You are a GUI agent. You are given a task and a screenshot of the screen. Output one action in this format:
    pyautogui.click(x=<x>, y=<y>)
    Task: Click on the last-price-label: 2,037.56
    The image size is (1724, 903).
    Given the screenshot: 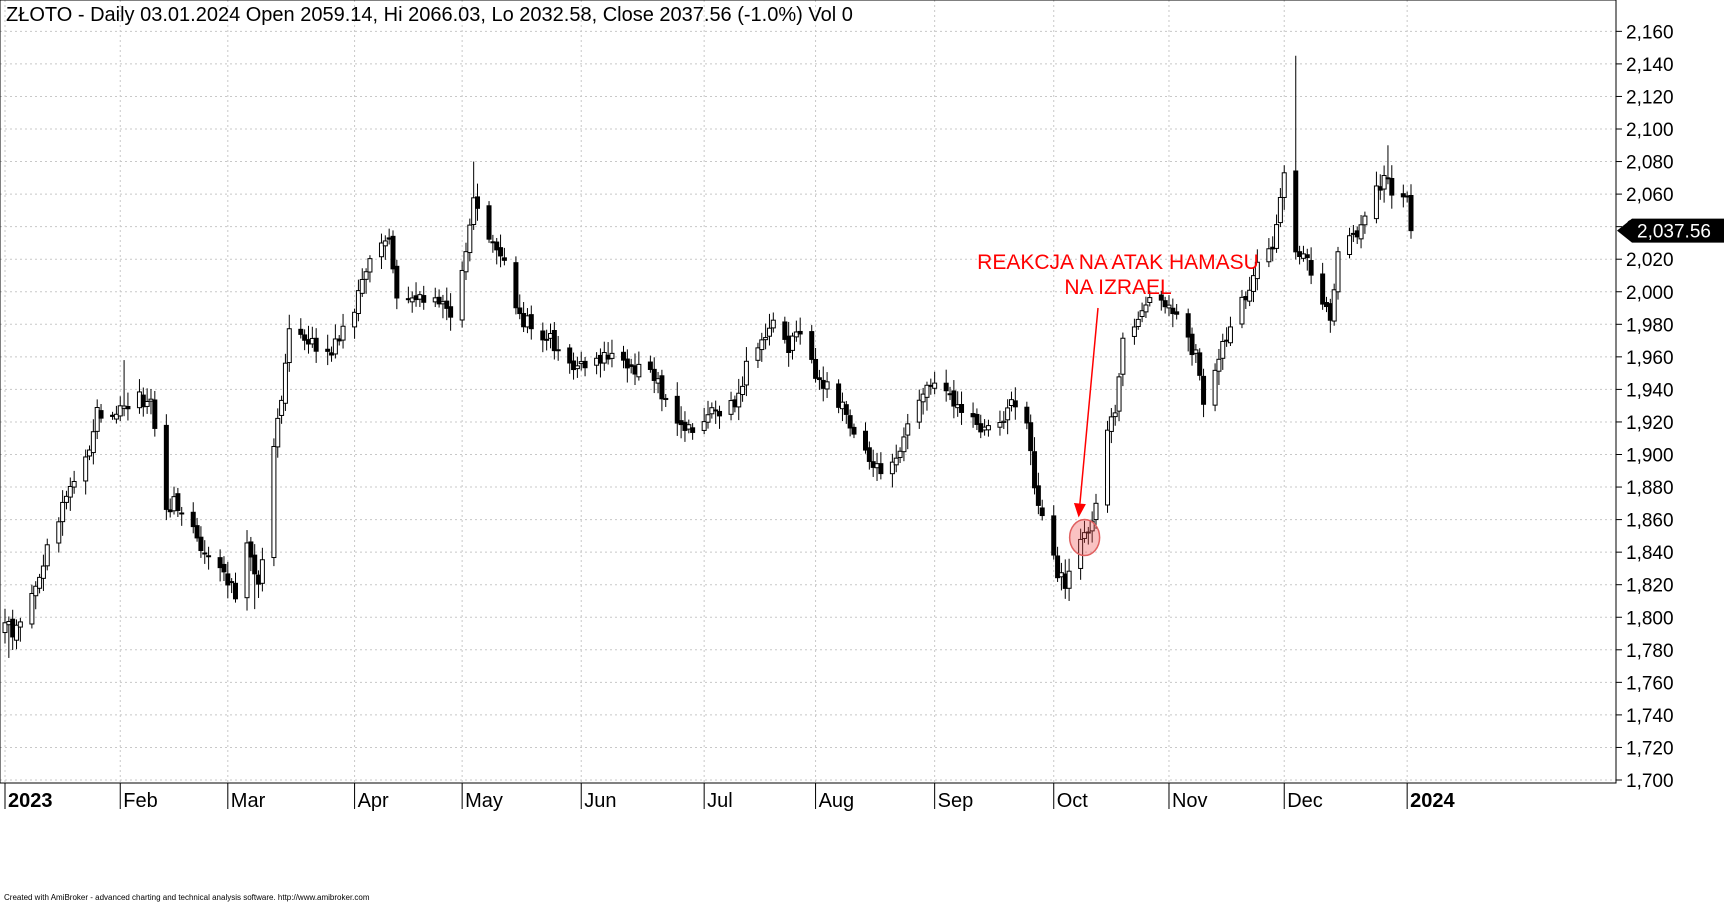 What is the action you would take?
    pyautogui.click(x=1674, y=232)
    